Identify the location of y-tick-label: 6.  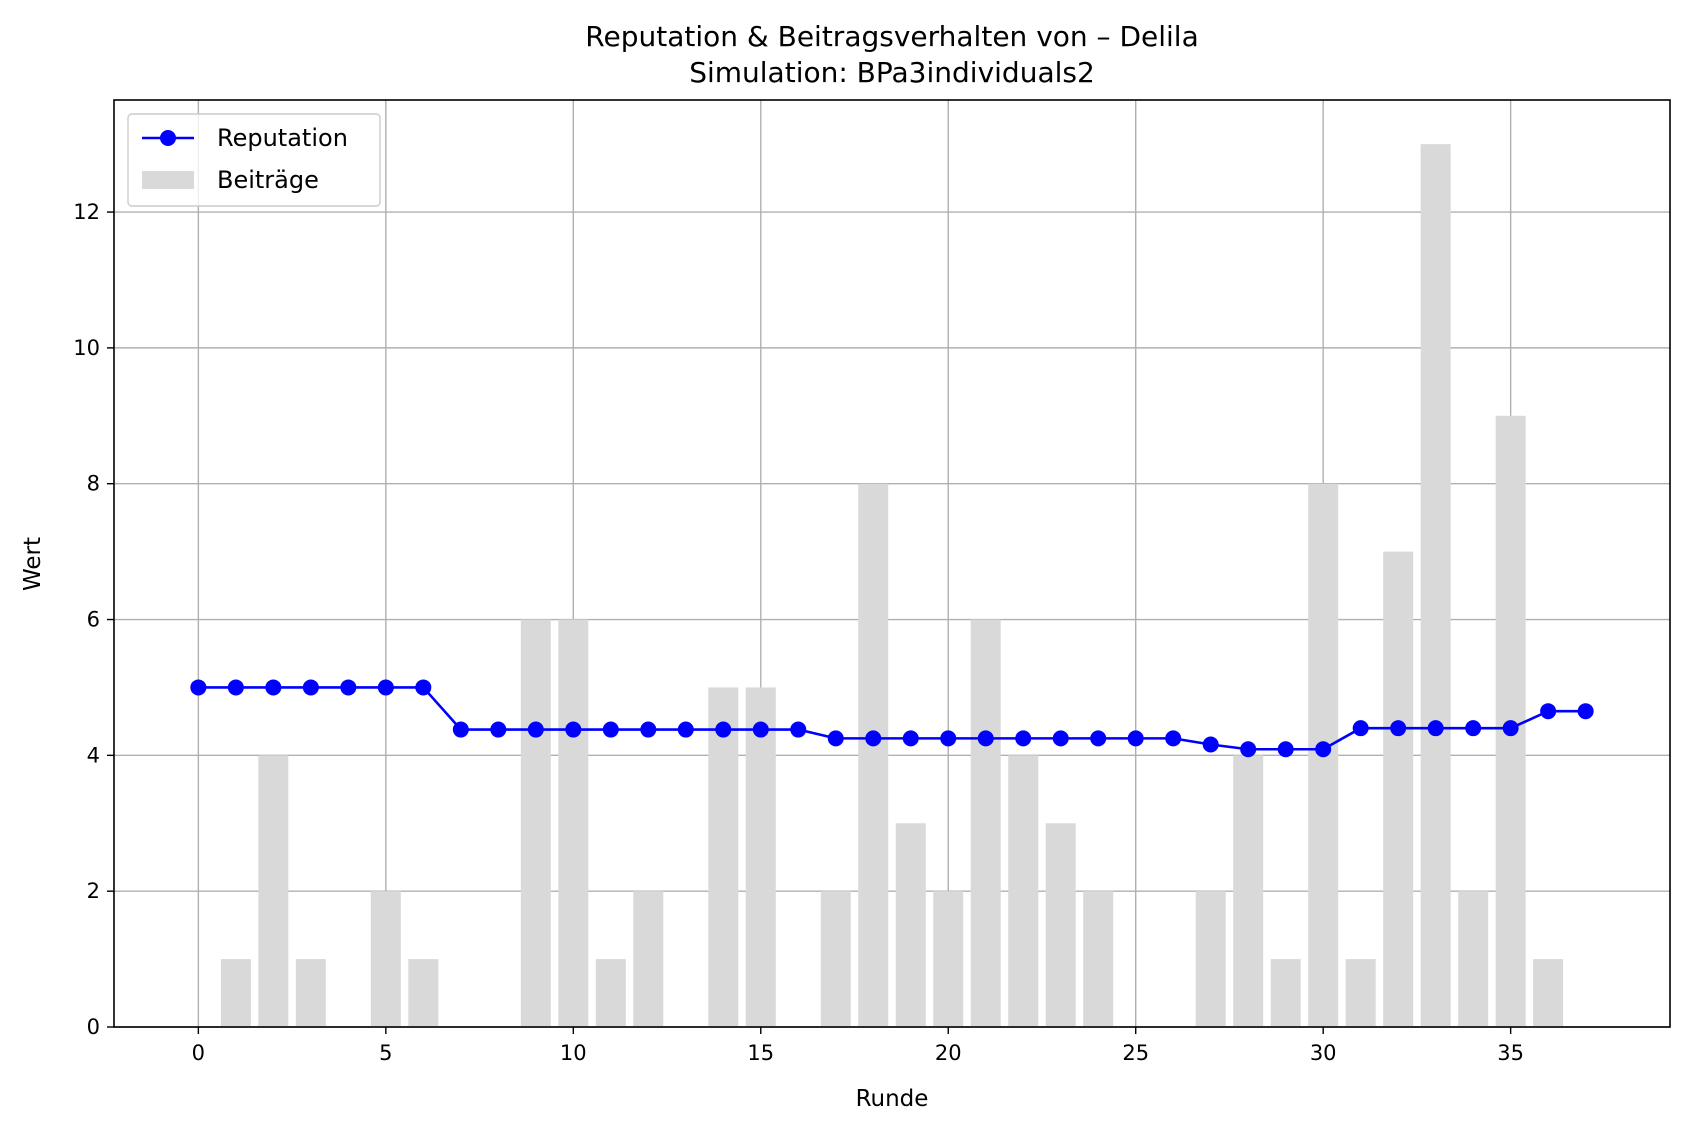
(93, 620).